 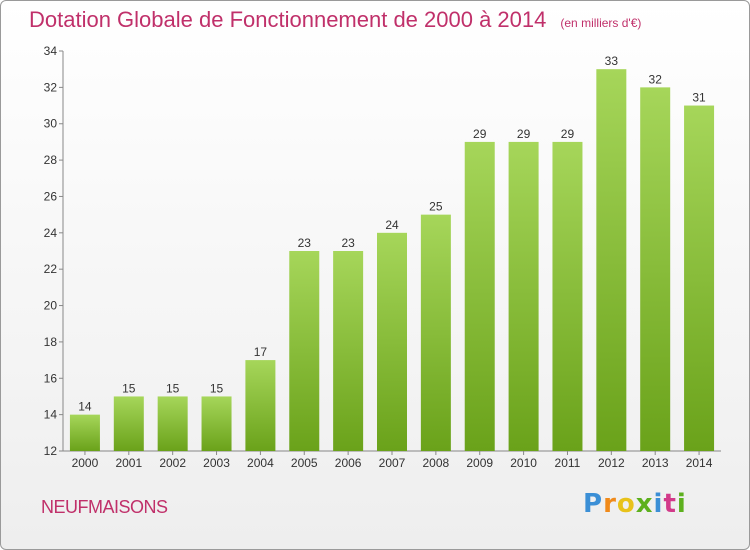 What do you see at coordinates (85, 463) in the screenshot?
I see `x-tick-label: 2000` at bounding box center [85, 463].